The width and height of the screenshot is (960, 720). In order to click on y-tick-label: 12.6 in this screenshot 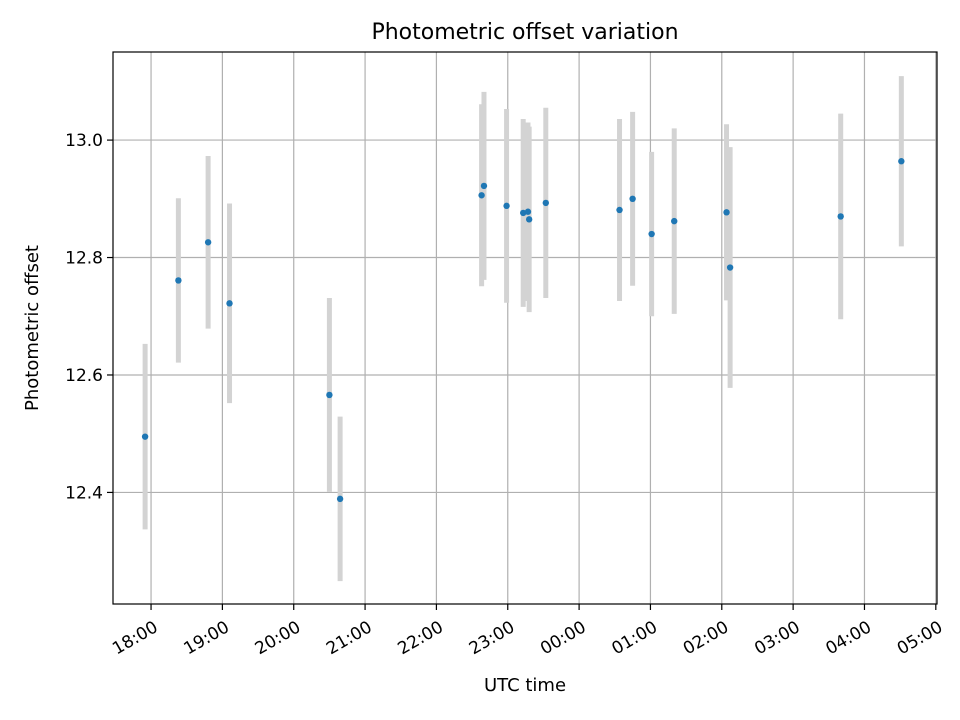, I will do `click(84, 376)`.